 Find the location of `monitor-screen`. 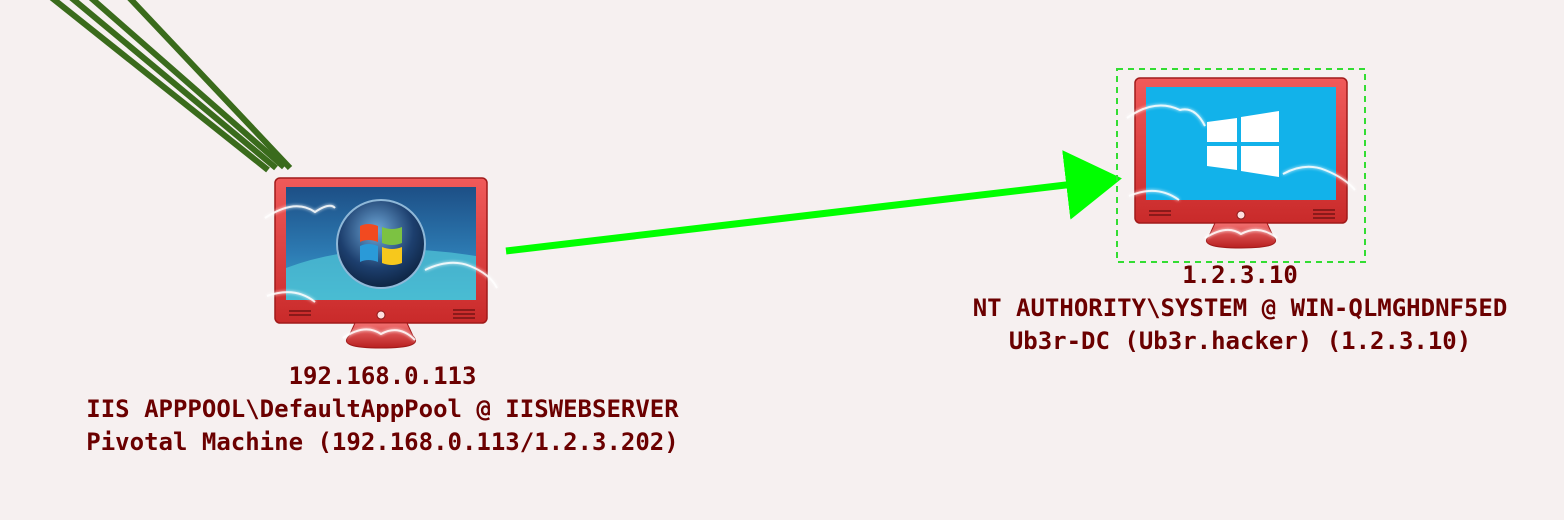

monitor-screen is located at coordinates (1241, 143).